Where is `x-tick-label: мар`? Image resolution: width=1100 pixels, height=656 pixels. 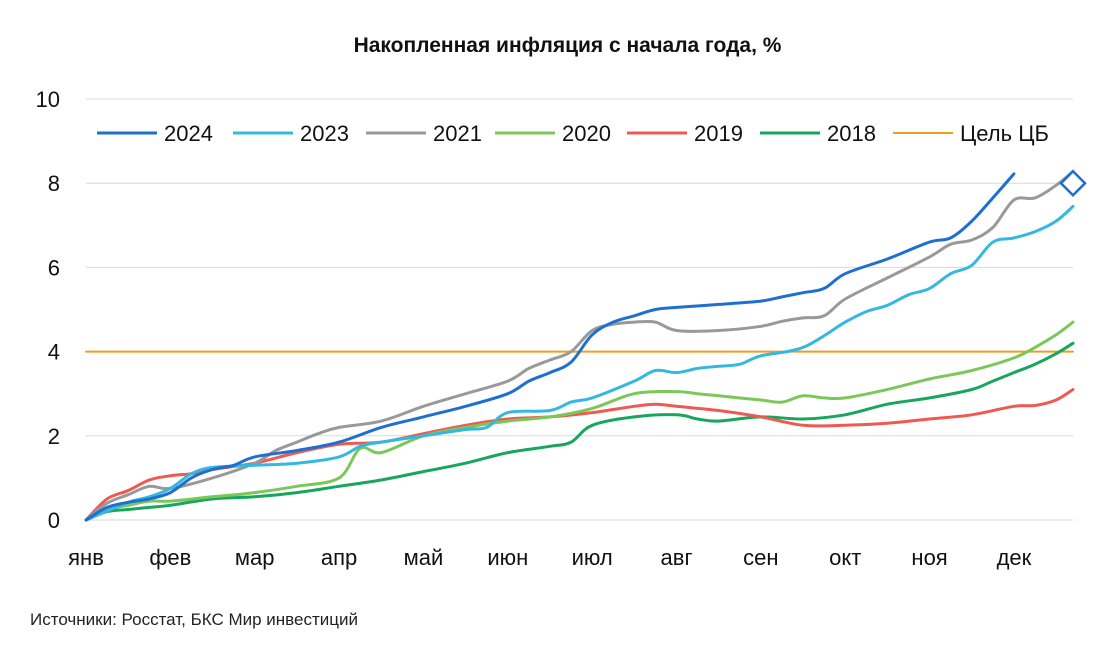 x-tick-label: мар is located at coordinates (255, 557).